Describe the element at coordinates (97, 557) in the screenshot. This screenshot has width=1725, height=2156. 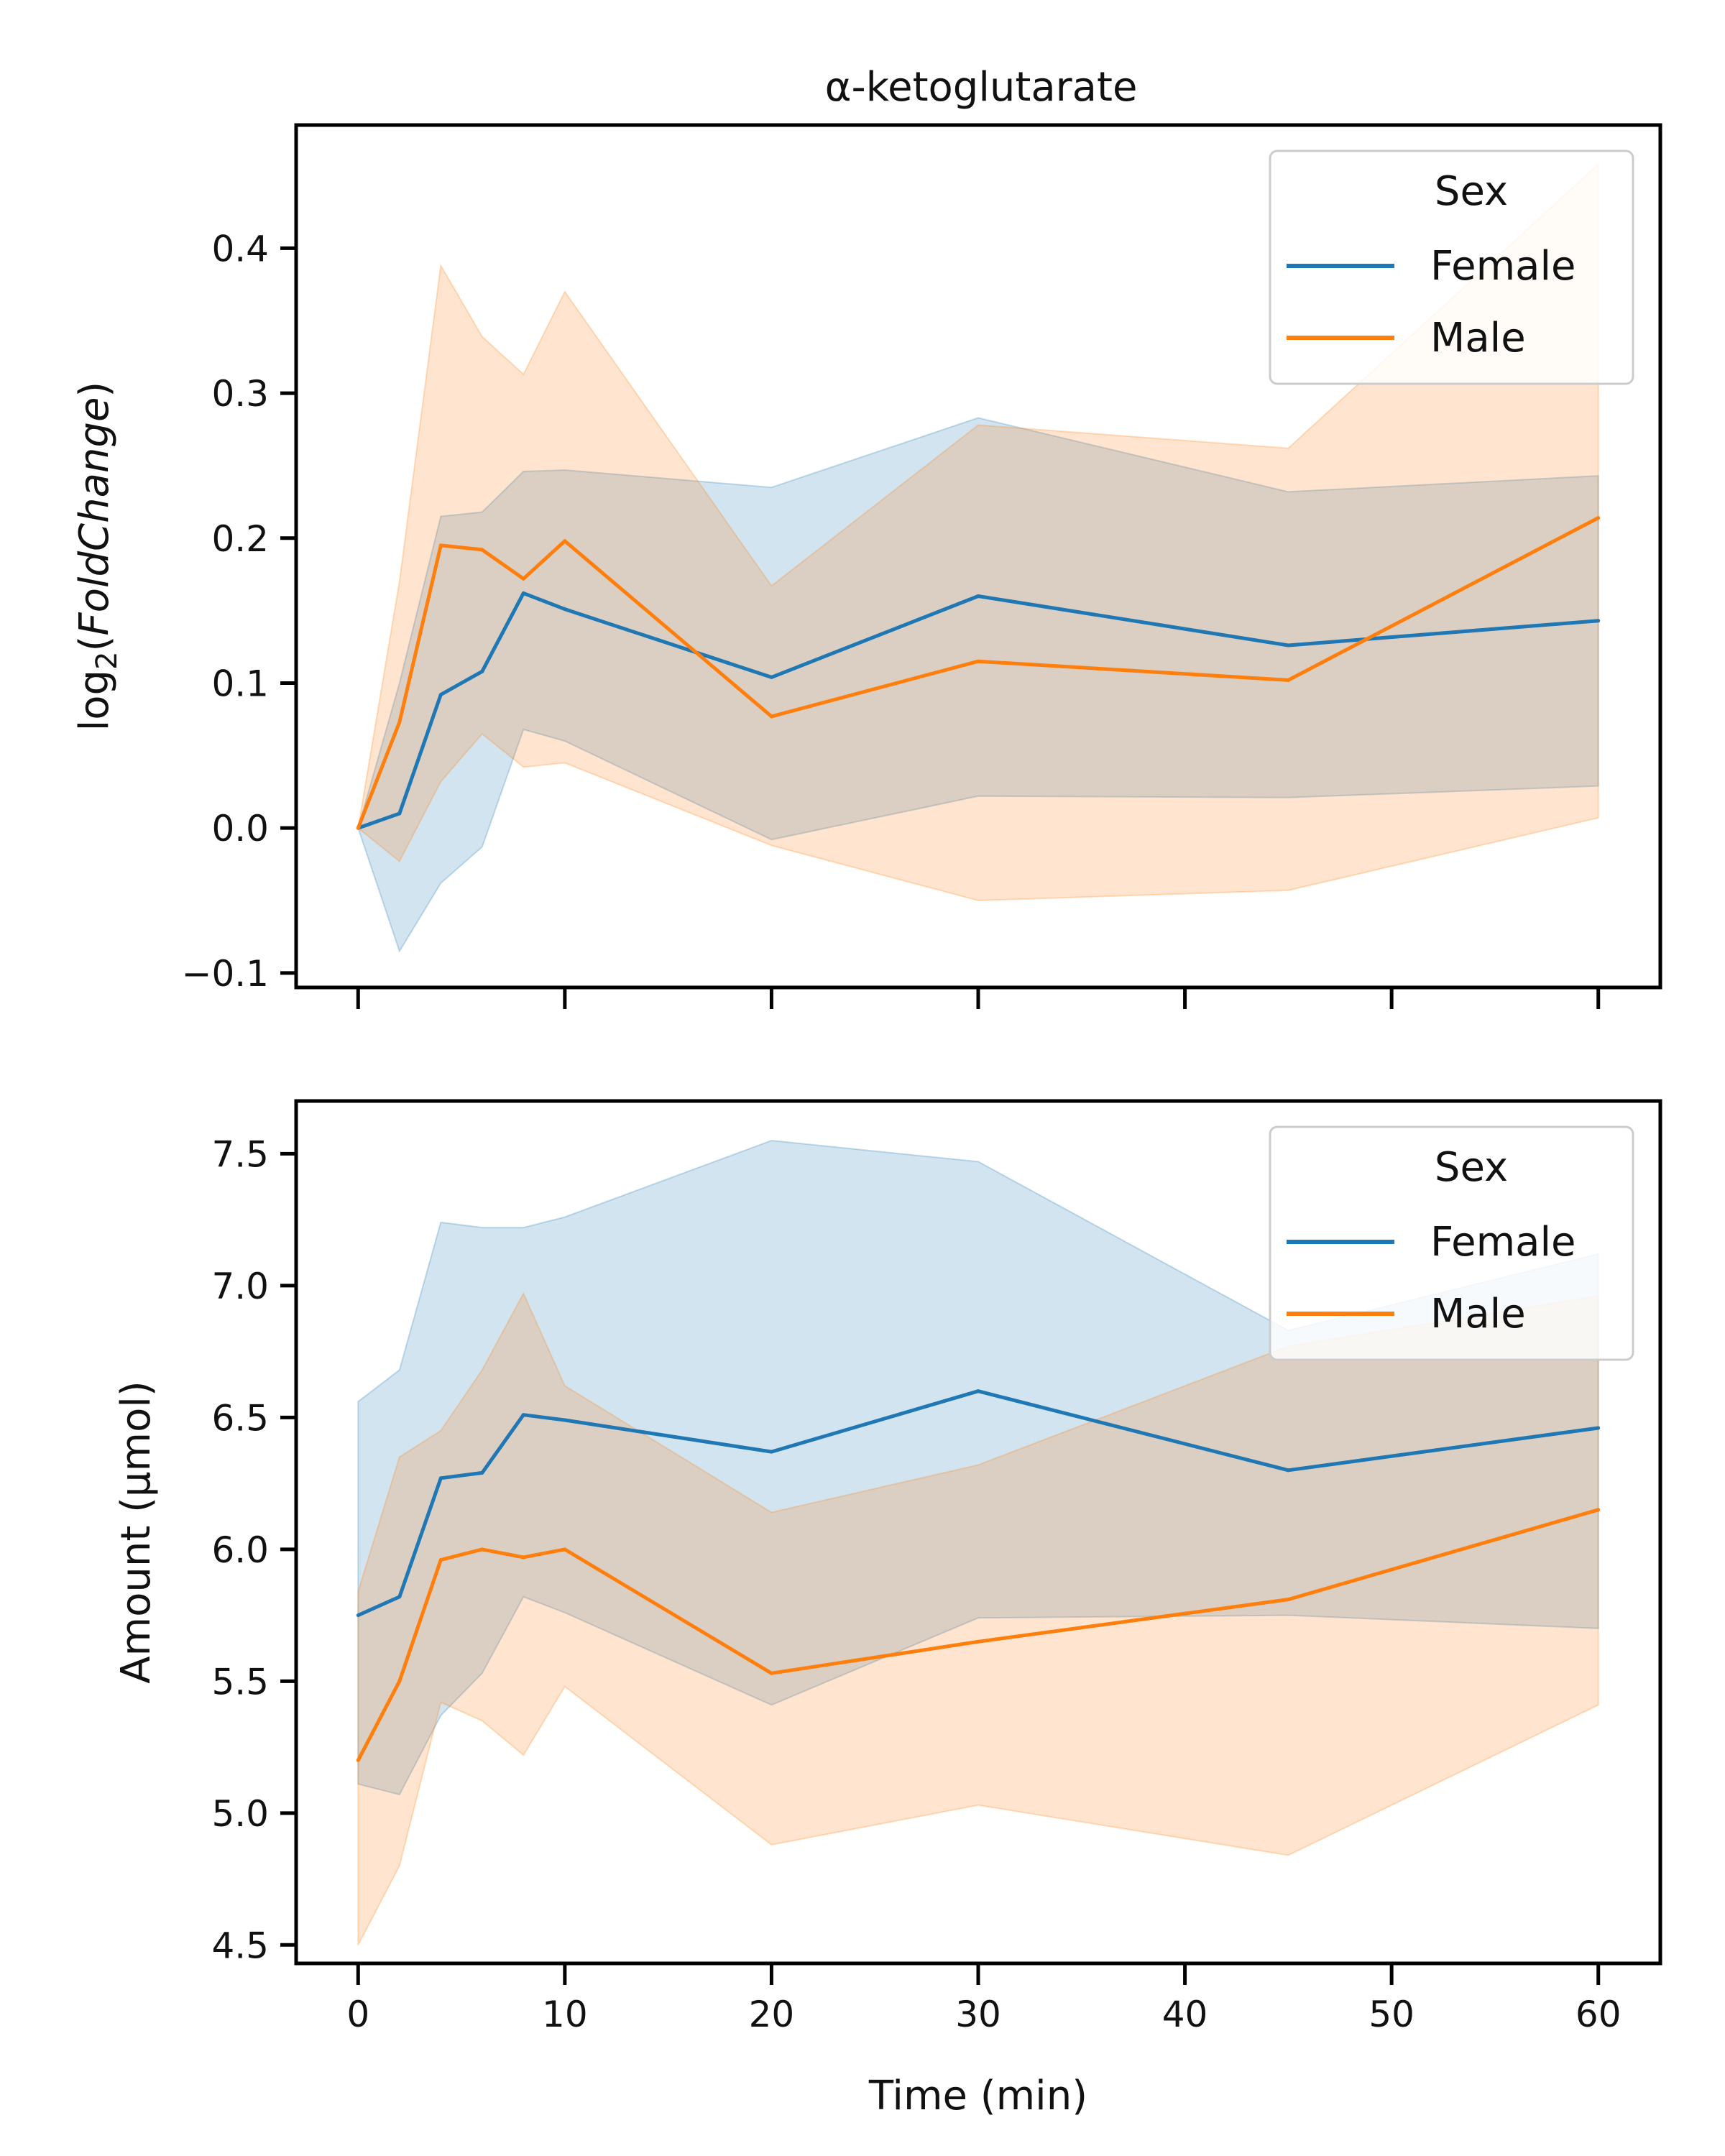
I see `y-axis-label: log2(FoldChange)` at that location.